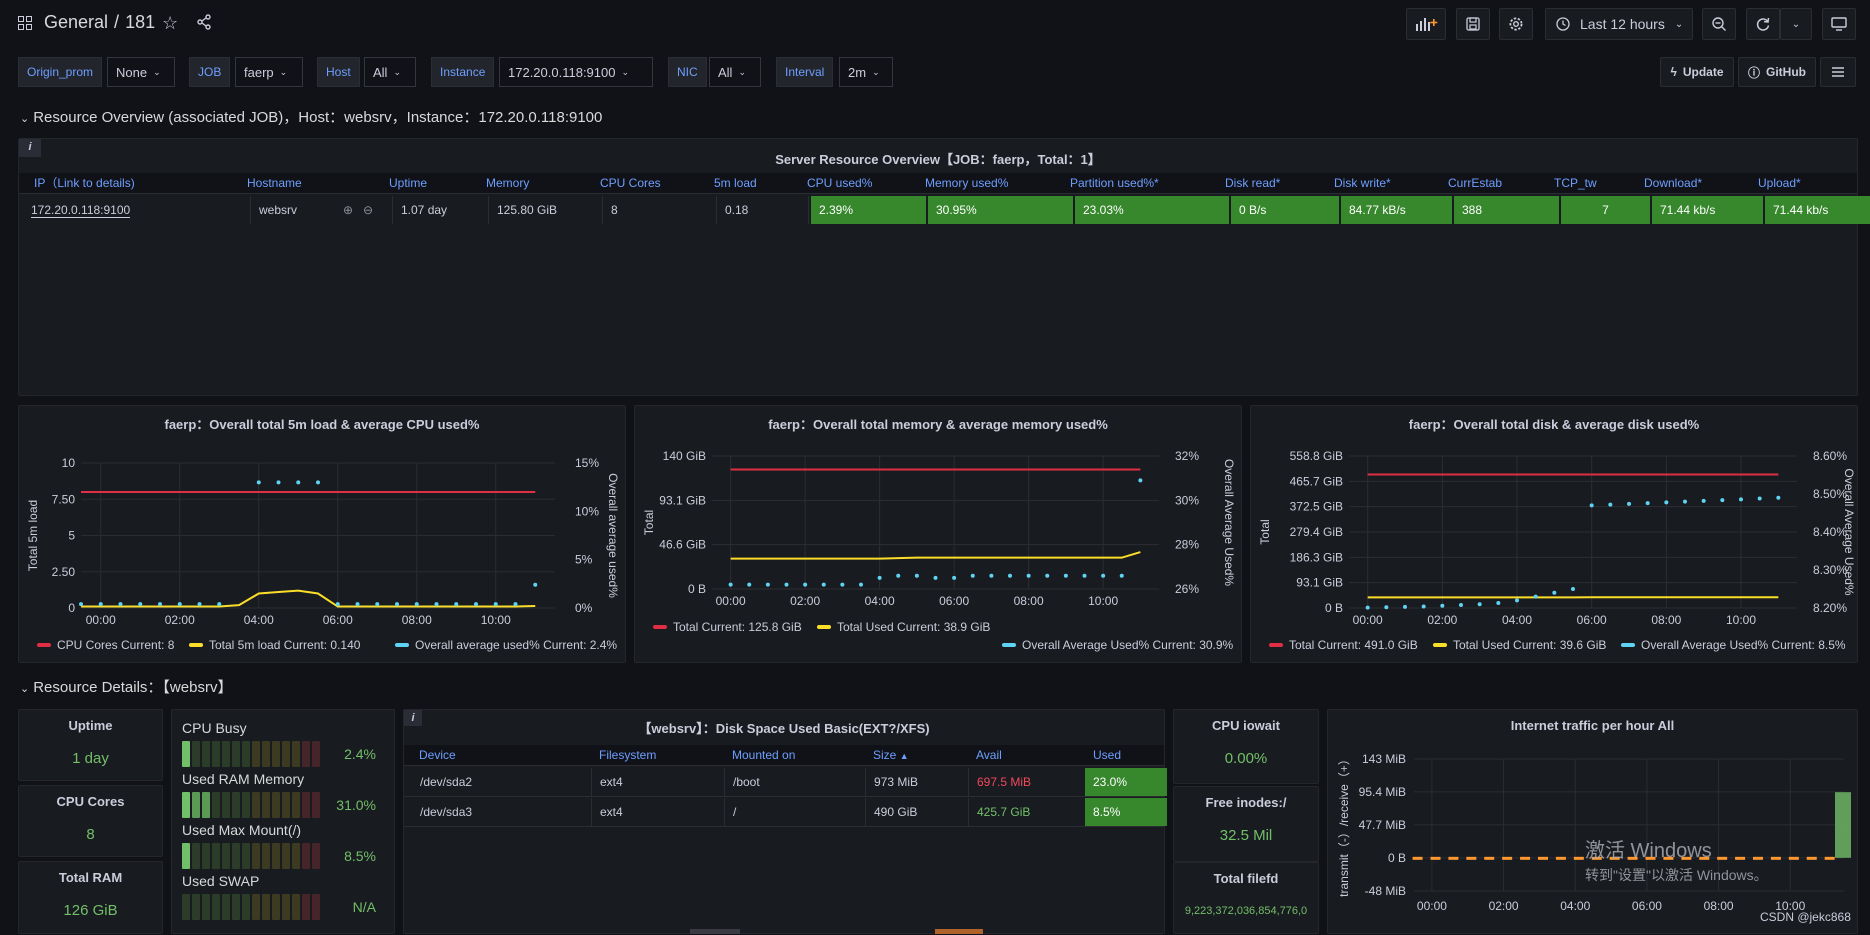 Image resolution: width=1870 pixels, height=935 pixels. I want to click on col-cpu-used: CPU used%, so click(839, 183).